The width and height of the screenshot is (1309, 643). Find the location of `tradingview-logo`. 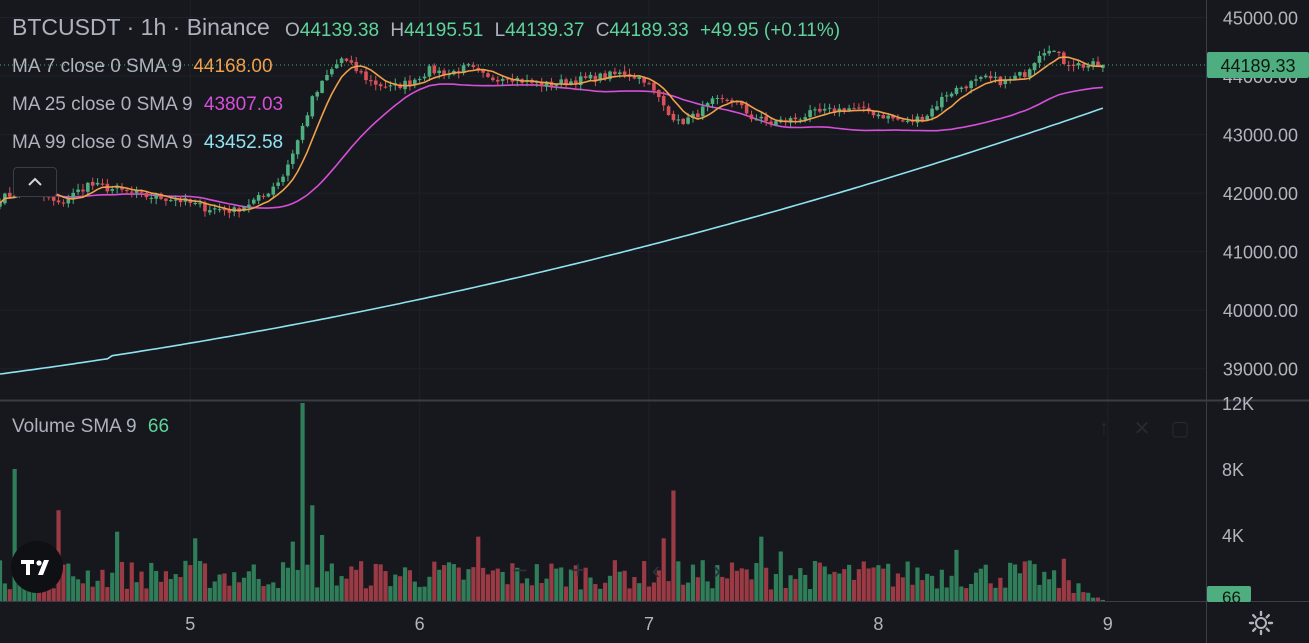

tradingview-logo is located at coordinates (37, 567).